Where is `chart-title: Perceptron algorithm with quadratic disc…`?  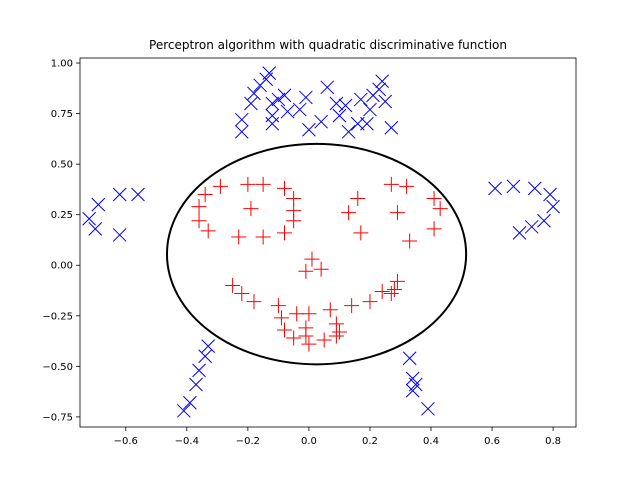 chart-title: Perceptron algorithm with quadratic disc… is located at coordinates (328, 45).